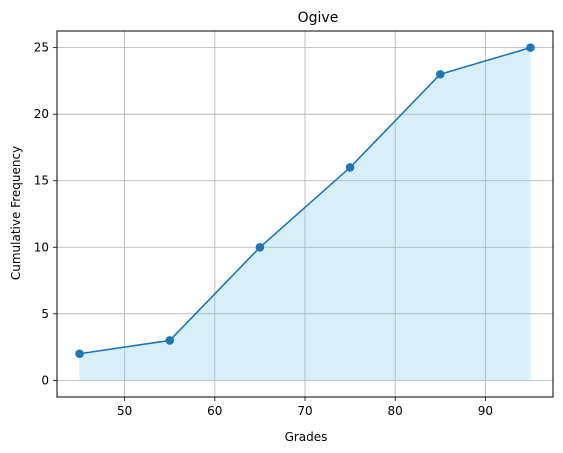  I want to click on y-tick-label: 5, so click(45, 314).